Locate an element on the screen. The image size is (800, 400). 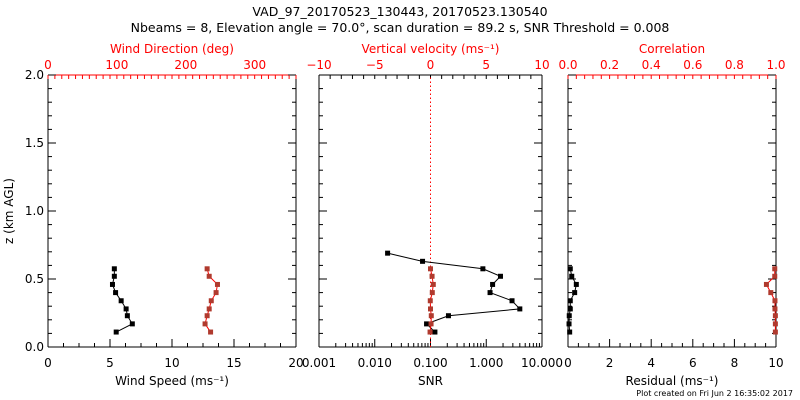
x2-tick-label: 0.6 is located at coordinates (692, 65).